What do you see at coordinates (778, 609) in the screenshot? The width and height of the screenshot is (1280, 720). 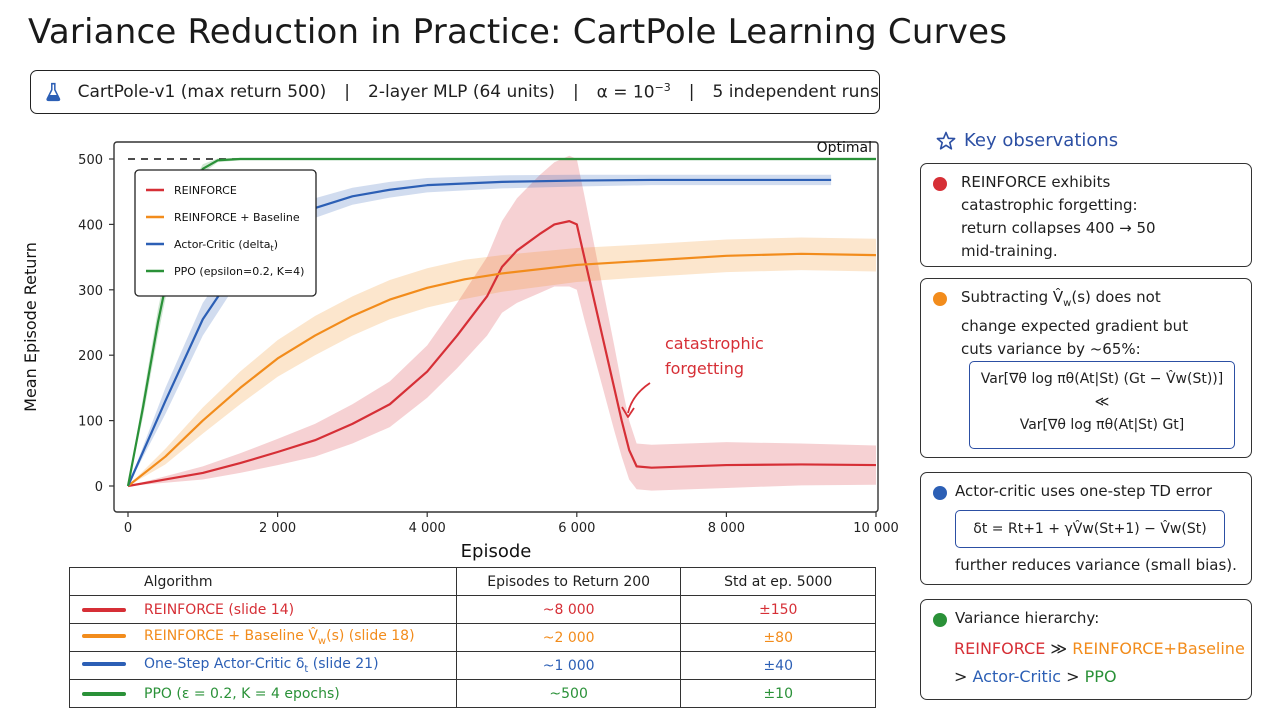 I see `table-cell-std: ±150` at bounding box center [778, 609].